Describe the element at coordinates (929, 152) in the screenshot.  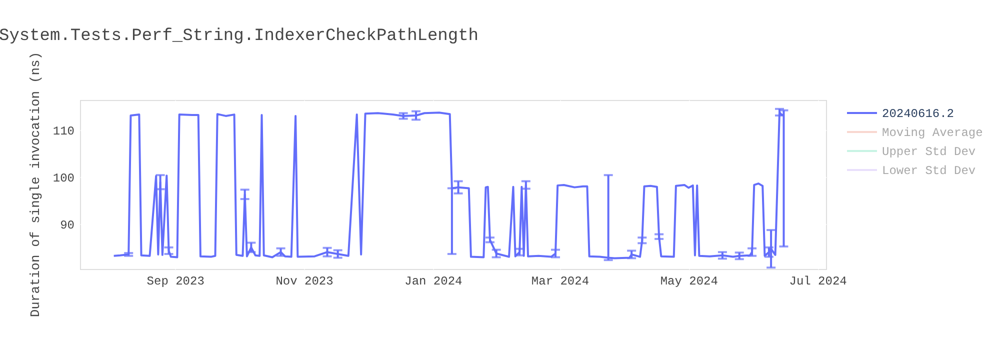
I see `legend-label: Upper Std Dev` at that location.